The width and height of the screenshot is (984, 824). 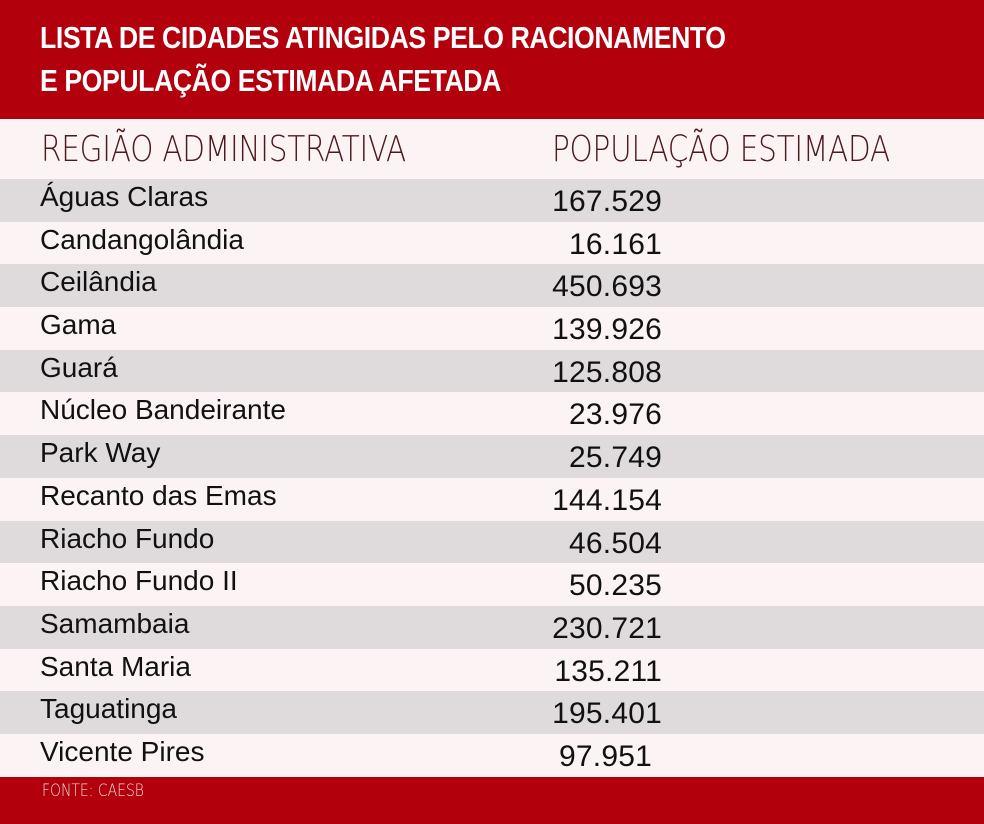 I want to click on table-row: Samambaia 230.721, so click(x=492, y=627).